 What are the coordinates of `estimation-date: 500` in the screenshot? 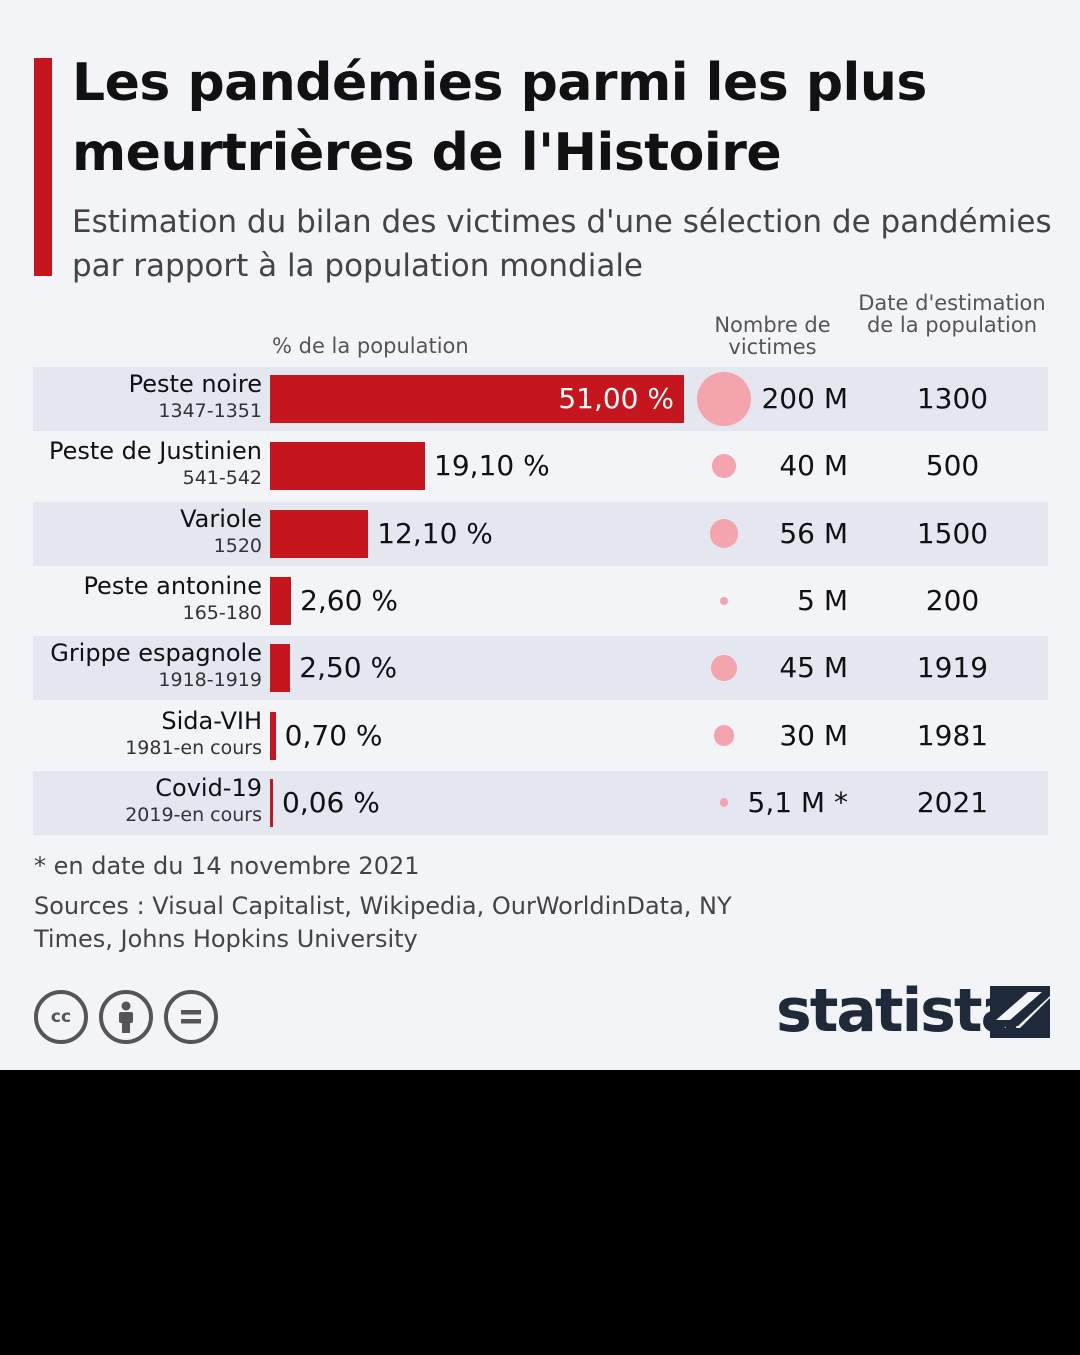 It's located at (952, 466).